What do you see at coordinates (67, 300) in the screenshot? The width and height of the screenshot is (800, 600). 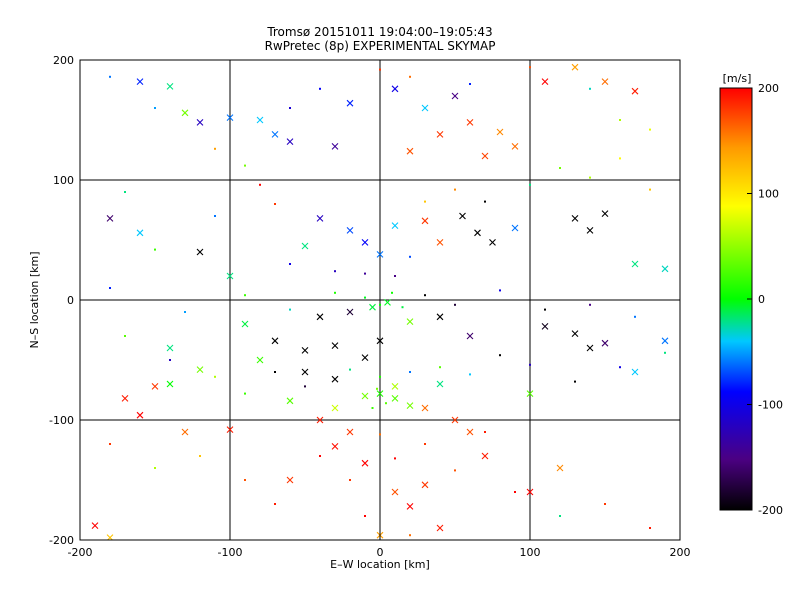 I see `y-axis-ticks: -200 -100 0 100 200` at bounding box center [67, 300].